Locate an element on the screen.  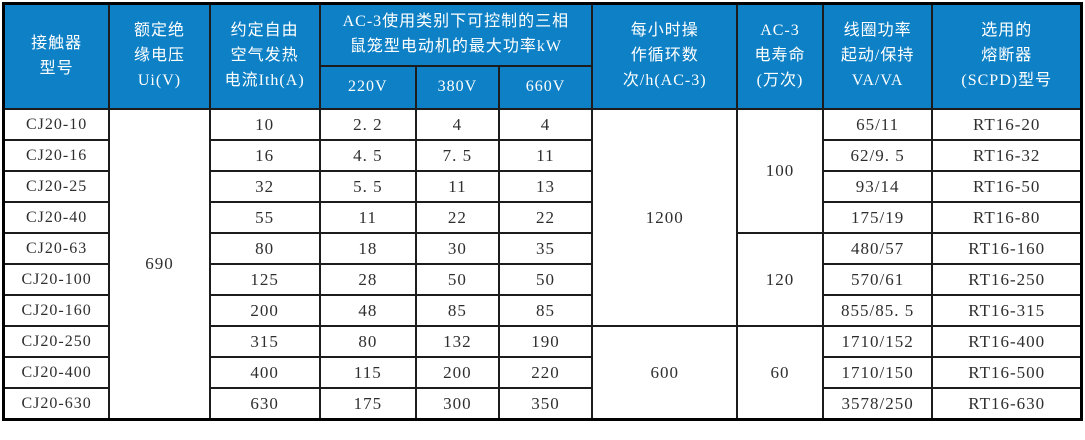
cell-model: CJ20-400 is located at coordinates (56, 372).